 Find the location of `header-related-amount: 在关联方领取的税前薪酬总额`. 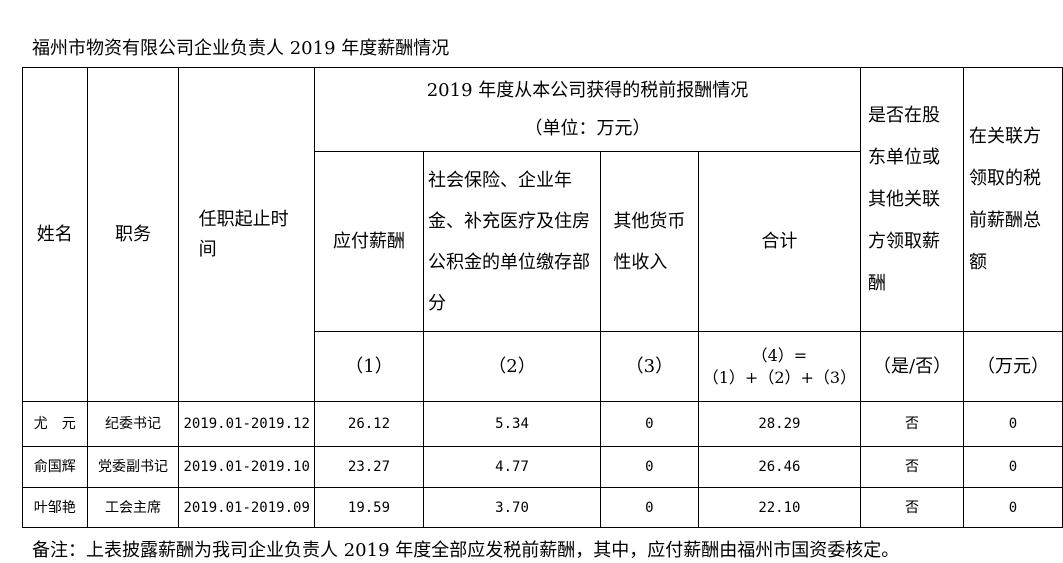

header-related-amount: 在关联方领取的税前薪酬总额 is located at coordinates (1012, 199).